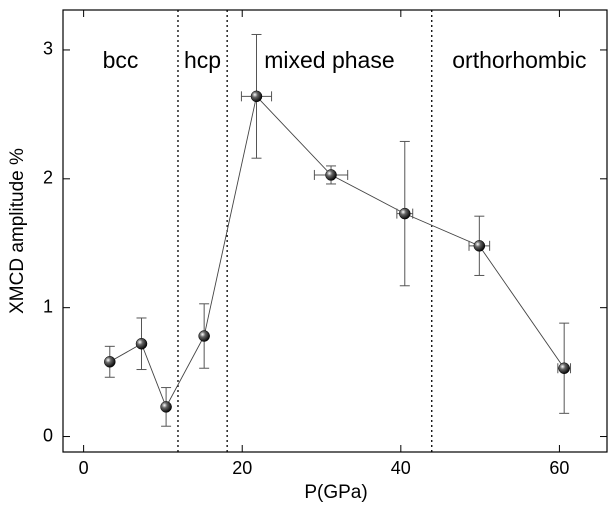  Describe the element at coordinates (519, 60) in the screenshot. I see `region-label: orthorhombic` at that location.